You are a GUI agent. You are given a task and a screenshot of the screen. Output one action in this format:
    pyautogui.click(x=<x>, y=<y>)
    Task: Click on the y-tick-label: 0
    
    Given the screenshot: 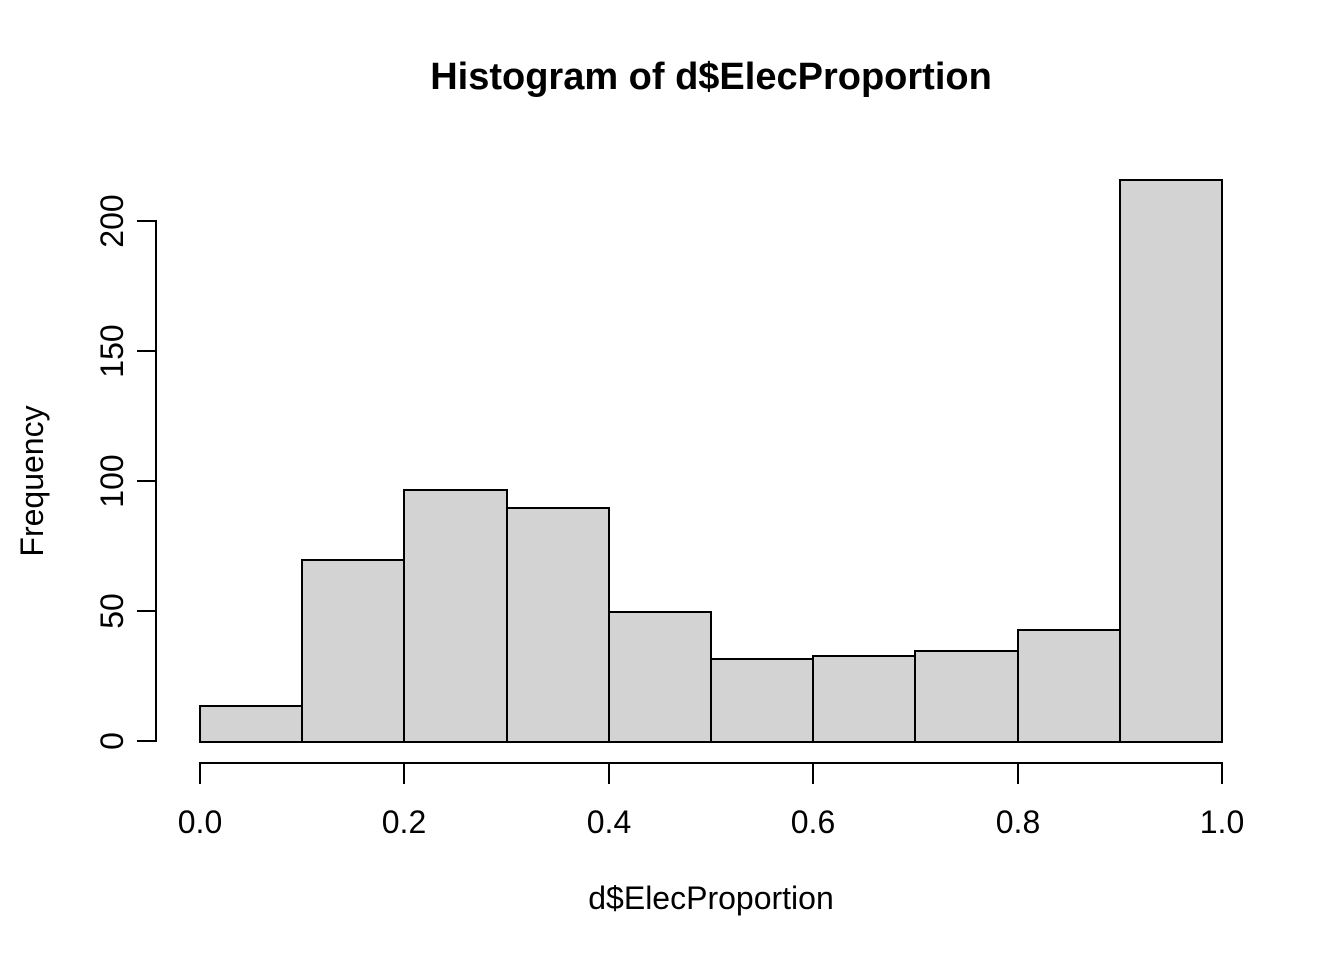 What is the action you would take?
    pyautogui.click(x=112, y=741)
    